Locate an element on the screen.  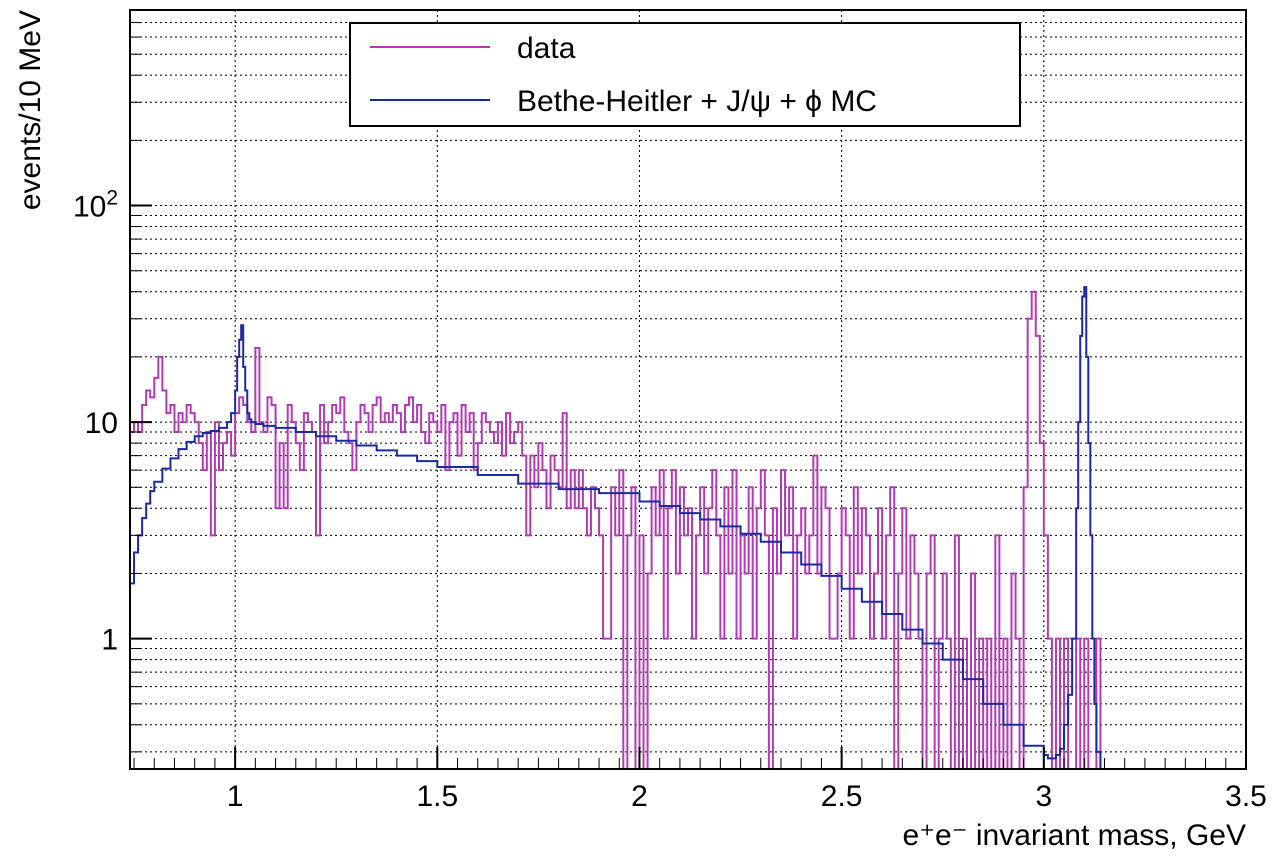
legend: data Bethe-Heitler + J/ψ + ϕ MC is located at coordinates (685, 74).